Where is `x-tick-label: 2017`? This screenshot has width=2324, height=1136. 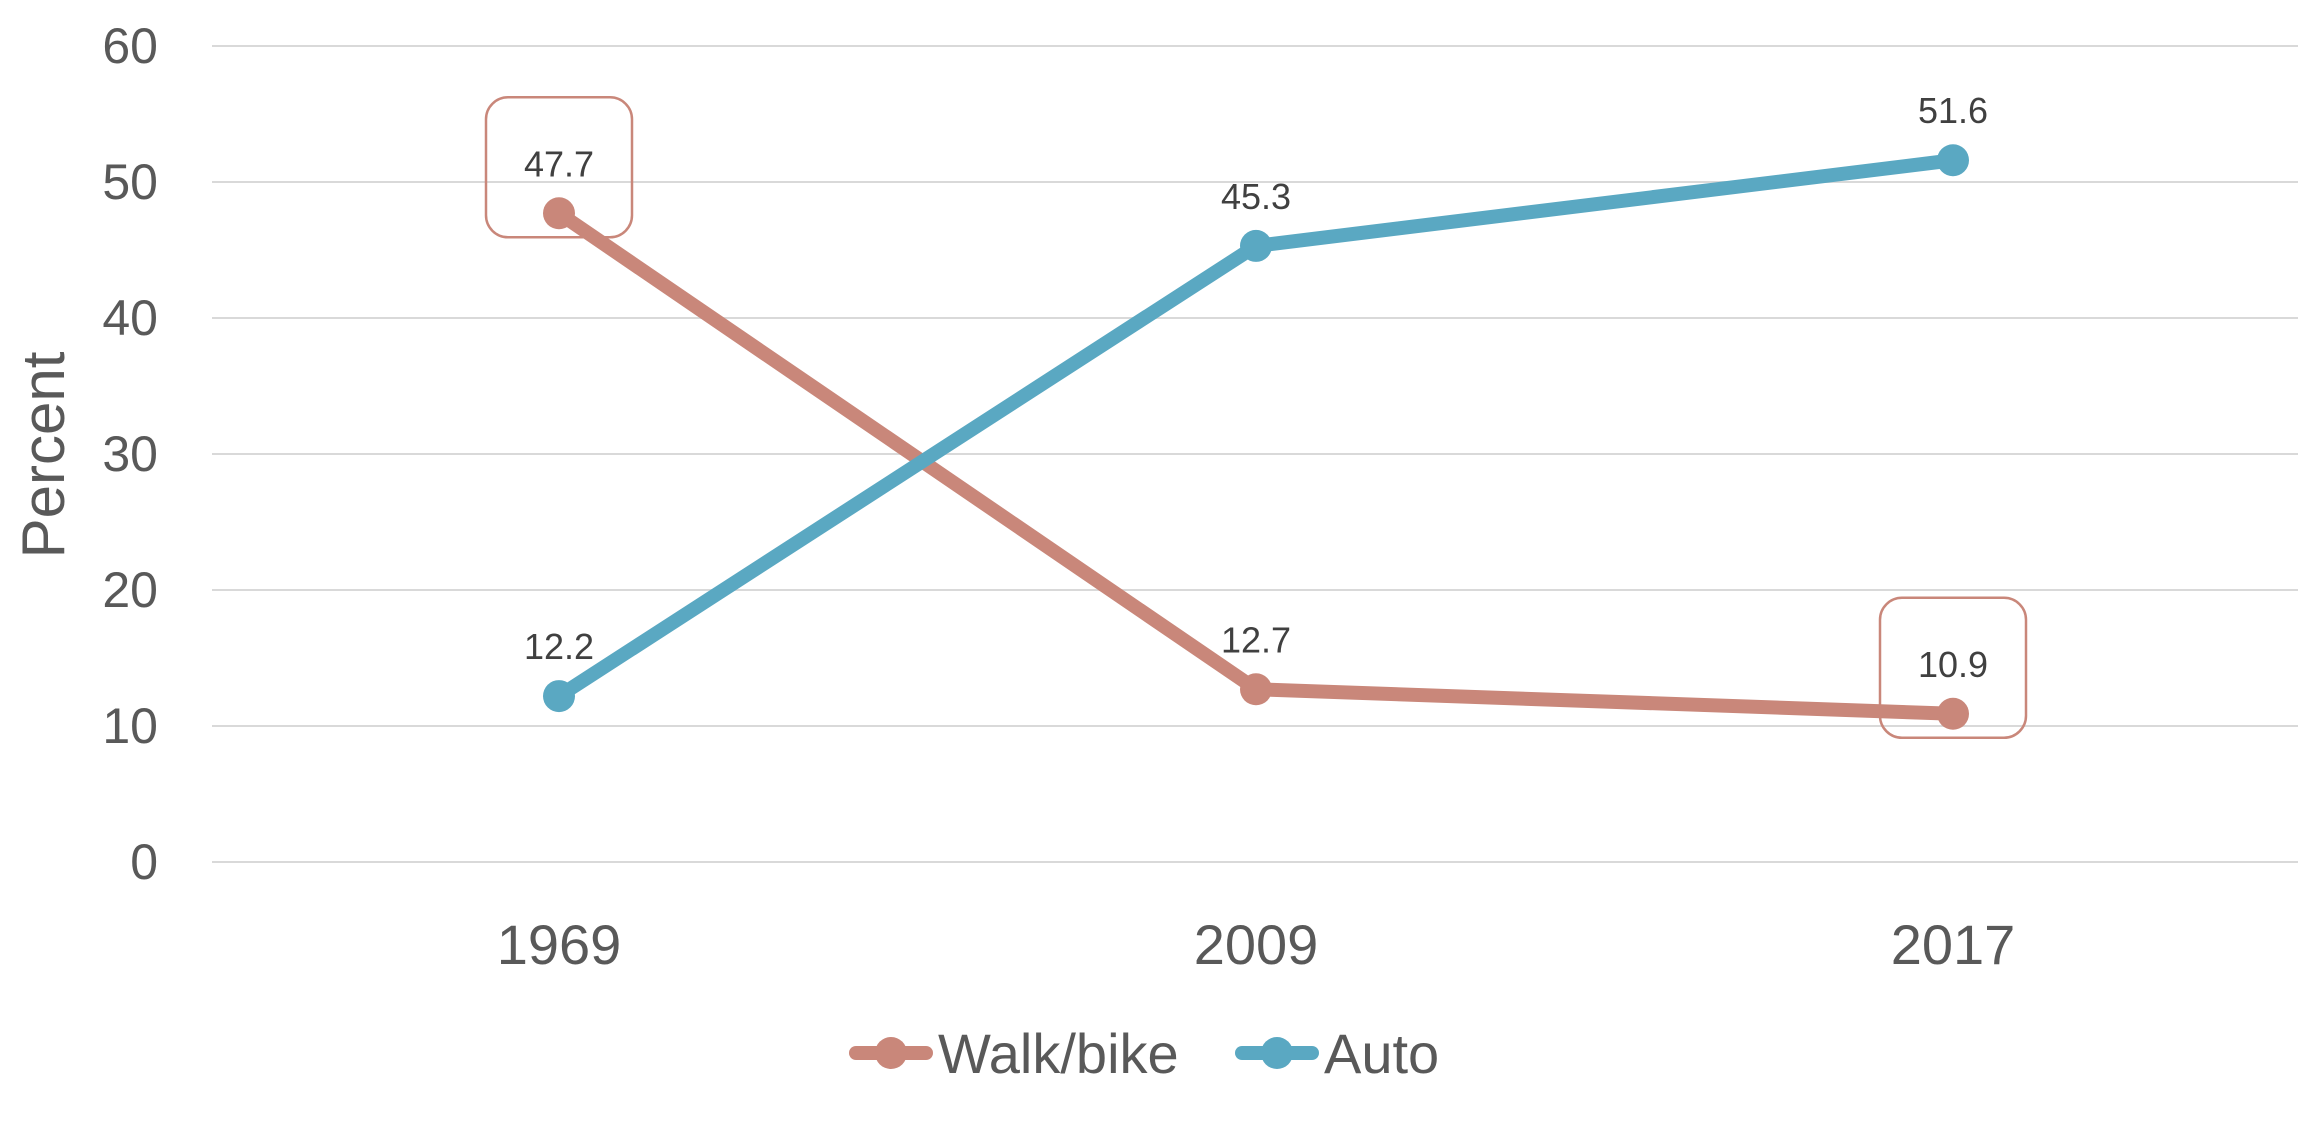
x-tick-label: 2017 is located at coordinates (1953, 944).